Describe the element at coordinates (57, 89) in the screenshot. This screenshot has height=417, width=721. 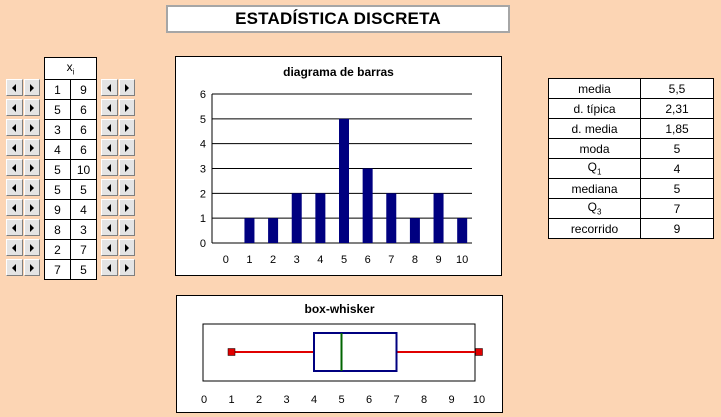
I see `cell-value-left: 1` at that location.